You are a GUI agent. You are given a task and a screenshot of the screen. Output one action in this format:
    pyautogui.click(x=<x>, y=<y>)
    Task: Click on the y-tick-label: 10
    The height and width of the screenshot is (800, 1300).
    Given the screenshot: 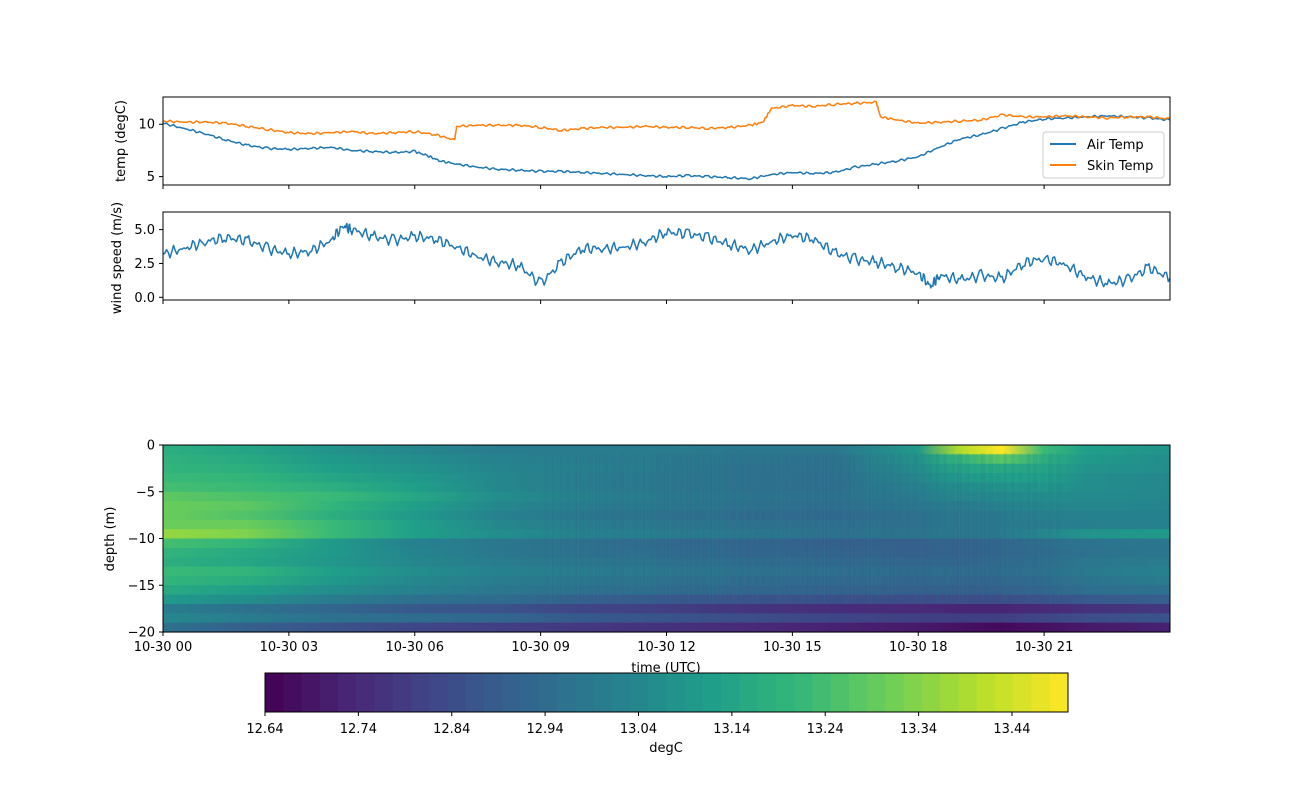 What is the action you would take?
    pyautogui.click(x=146, y=125)
    